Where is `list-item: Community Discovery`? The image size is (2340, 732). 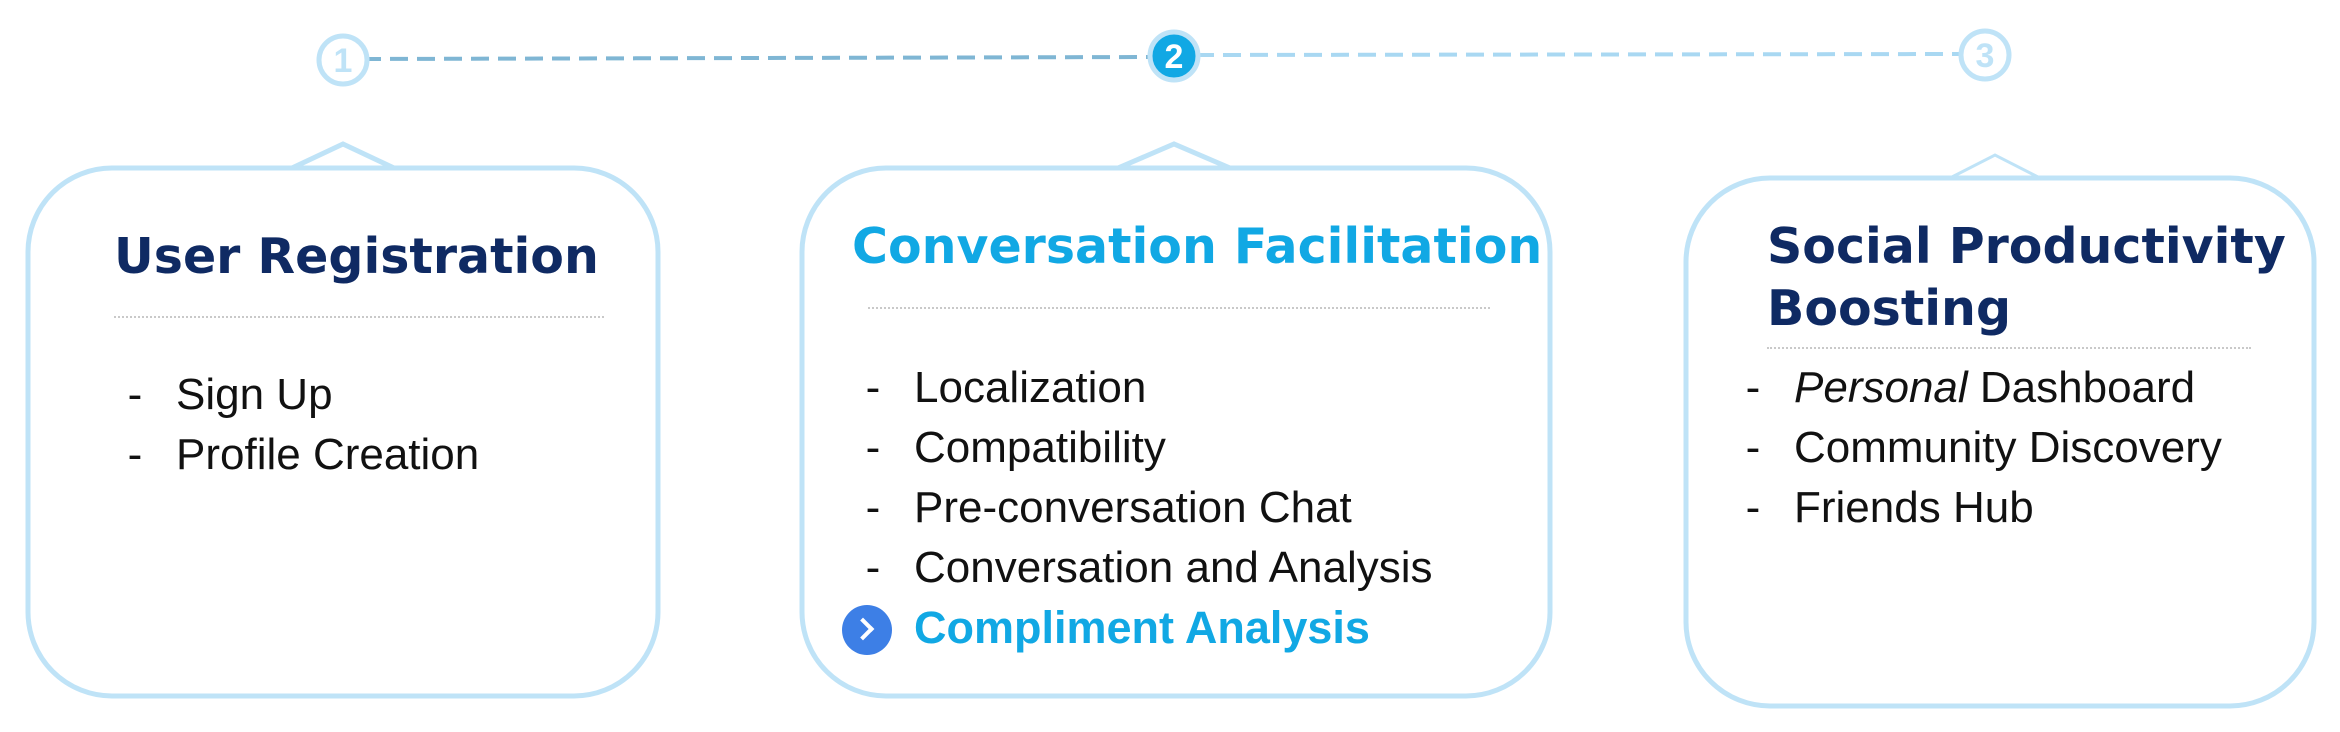
list-item: Community Discovery is located at coordinates (1980, 448).